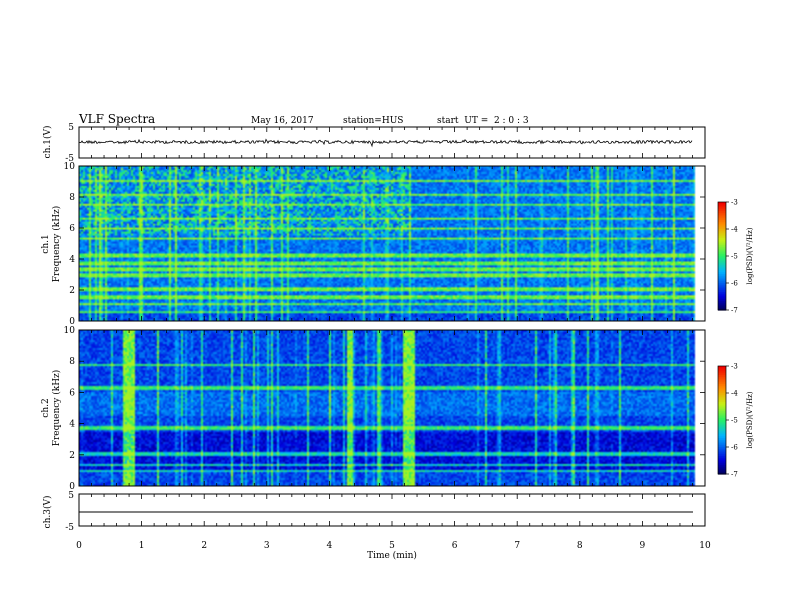  I want to click on ch1-waveform-panel: 5 -5 ch.1(V), so click(374, 143).